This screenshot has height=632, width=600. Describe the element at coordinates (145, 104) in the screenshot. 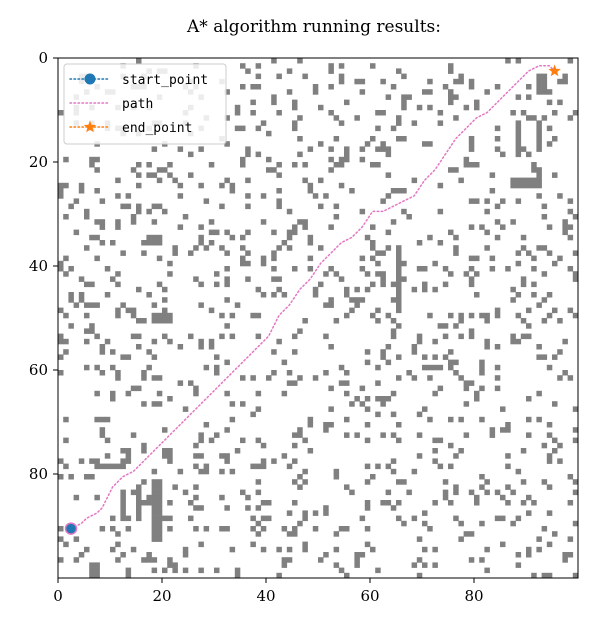

I see `legend-box` at that location.